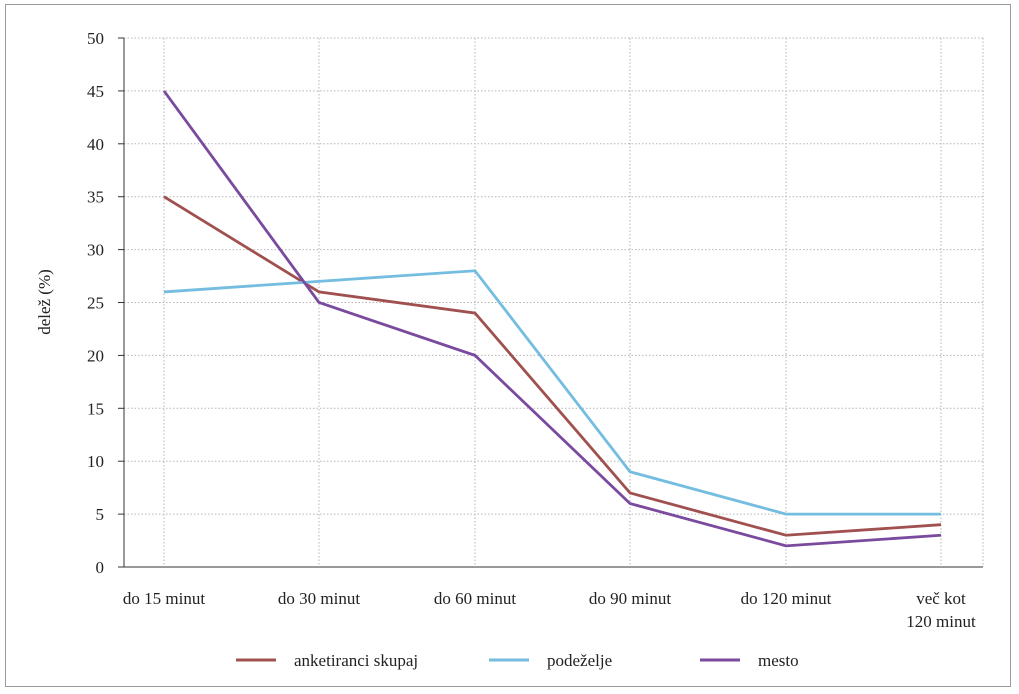 This screenshot has width=1019, height=694. Describe the element at coordinates (941, 598) in the screenshot. I see `x-tick-label: več kot` at that location.